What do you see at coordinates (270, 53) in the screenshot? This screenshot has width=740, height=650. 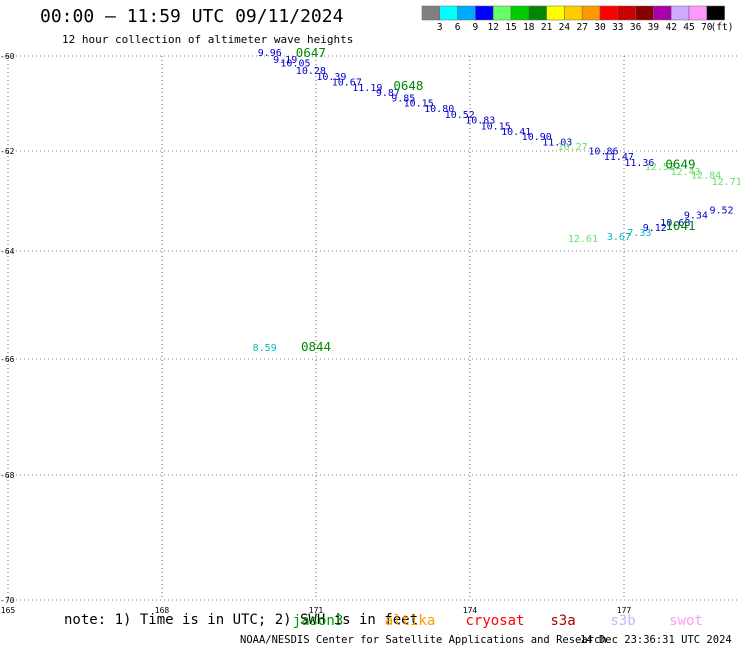 I see `data-point: 9.96` at bounding box center [270, 53].